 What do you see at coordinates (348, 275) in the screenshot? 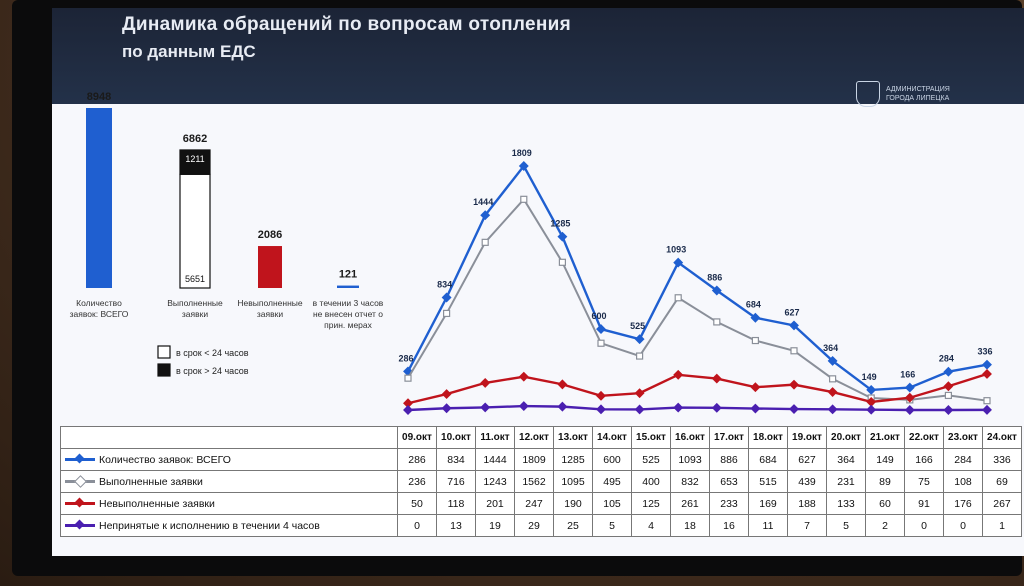
I see `bar-value-label: 121` at bounding box center [348, 275].